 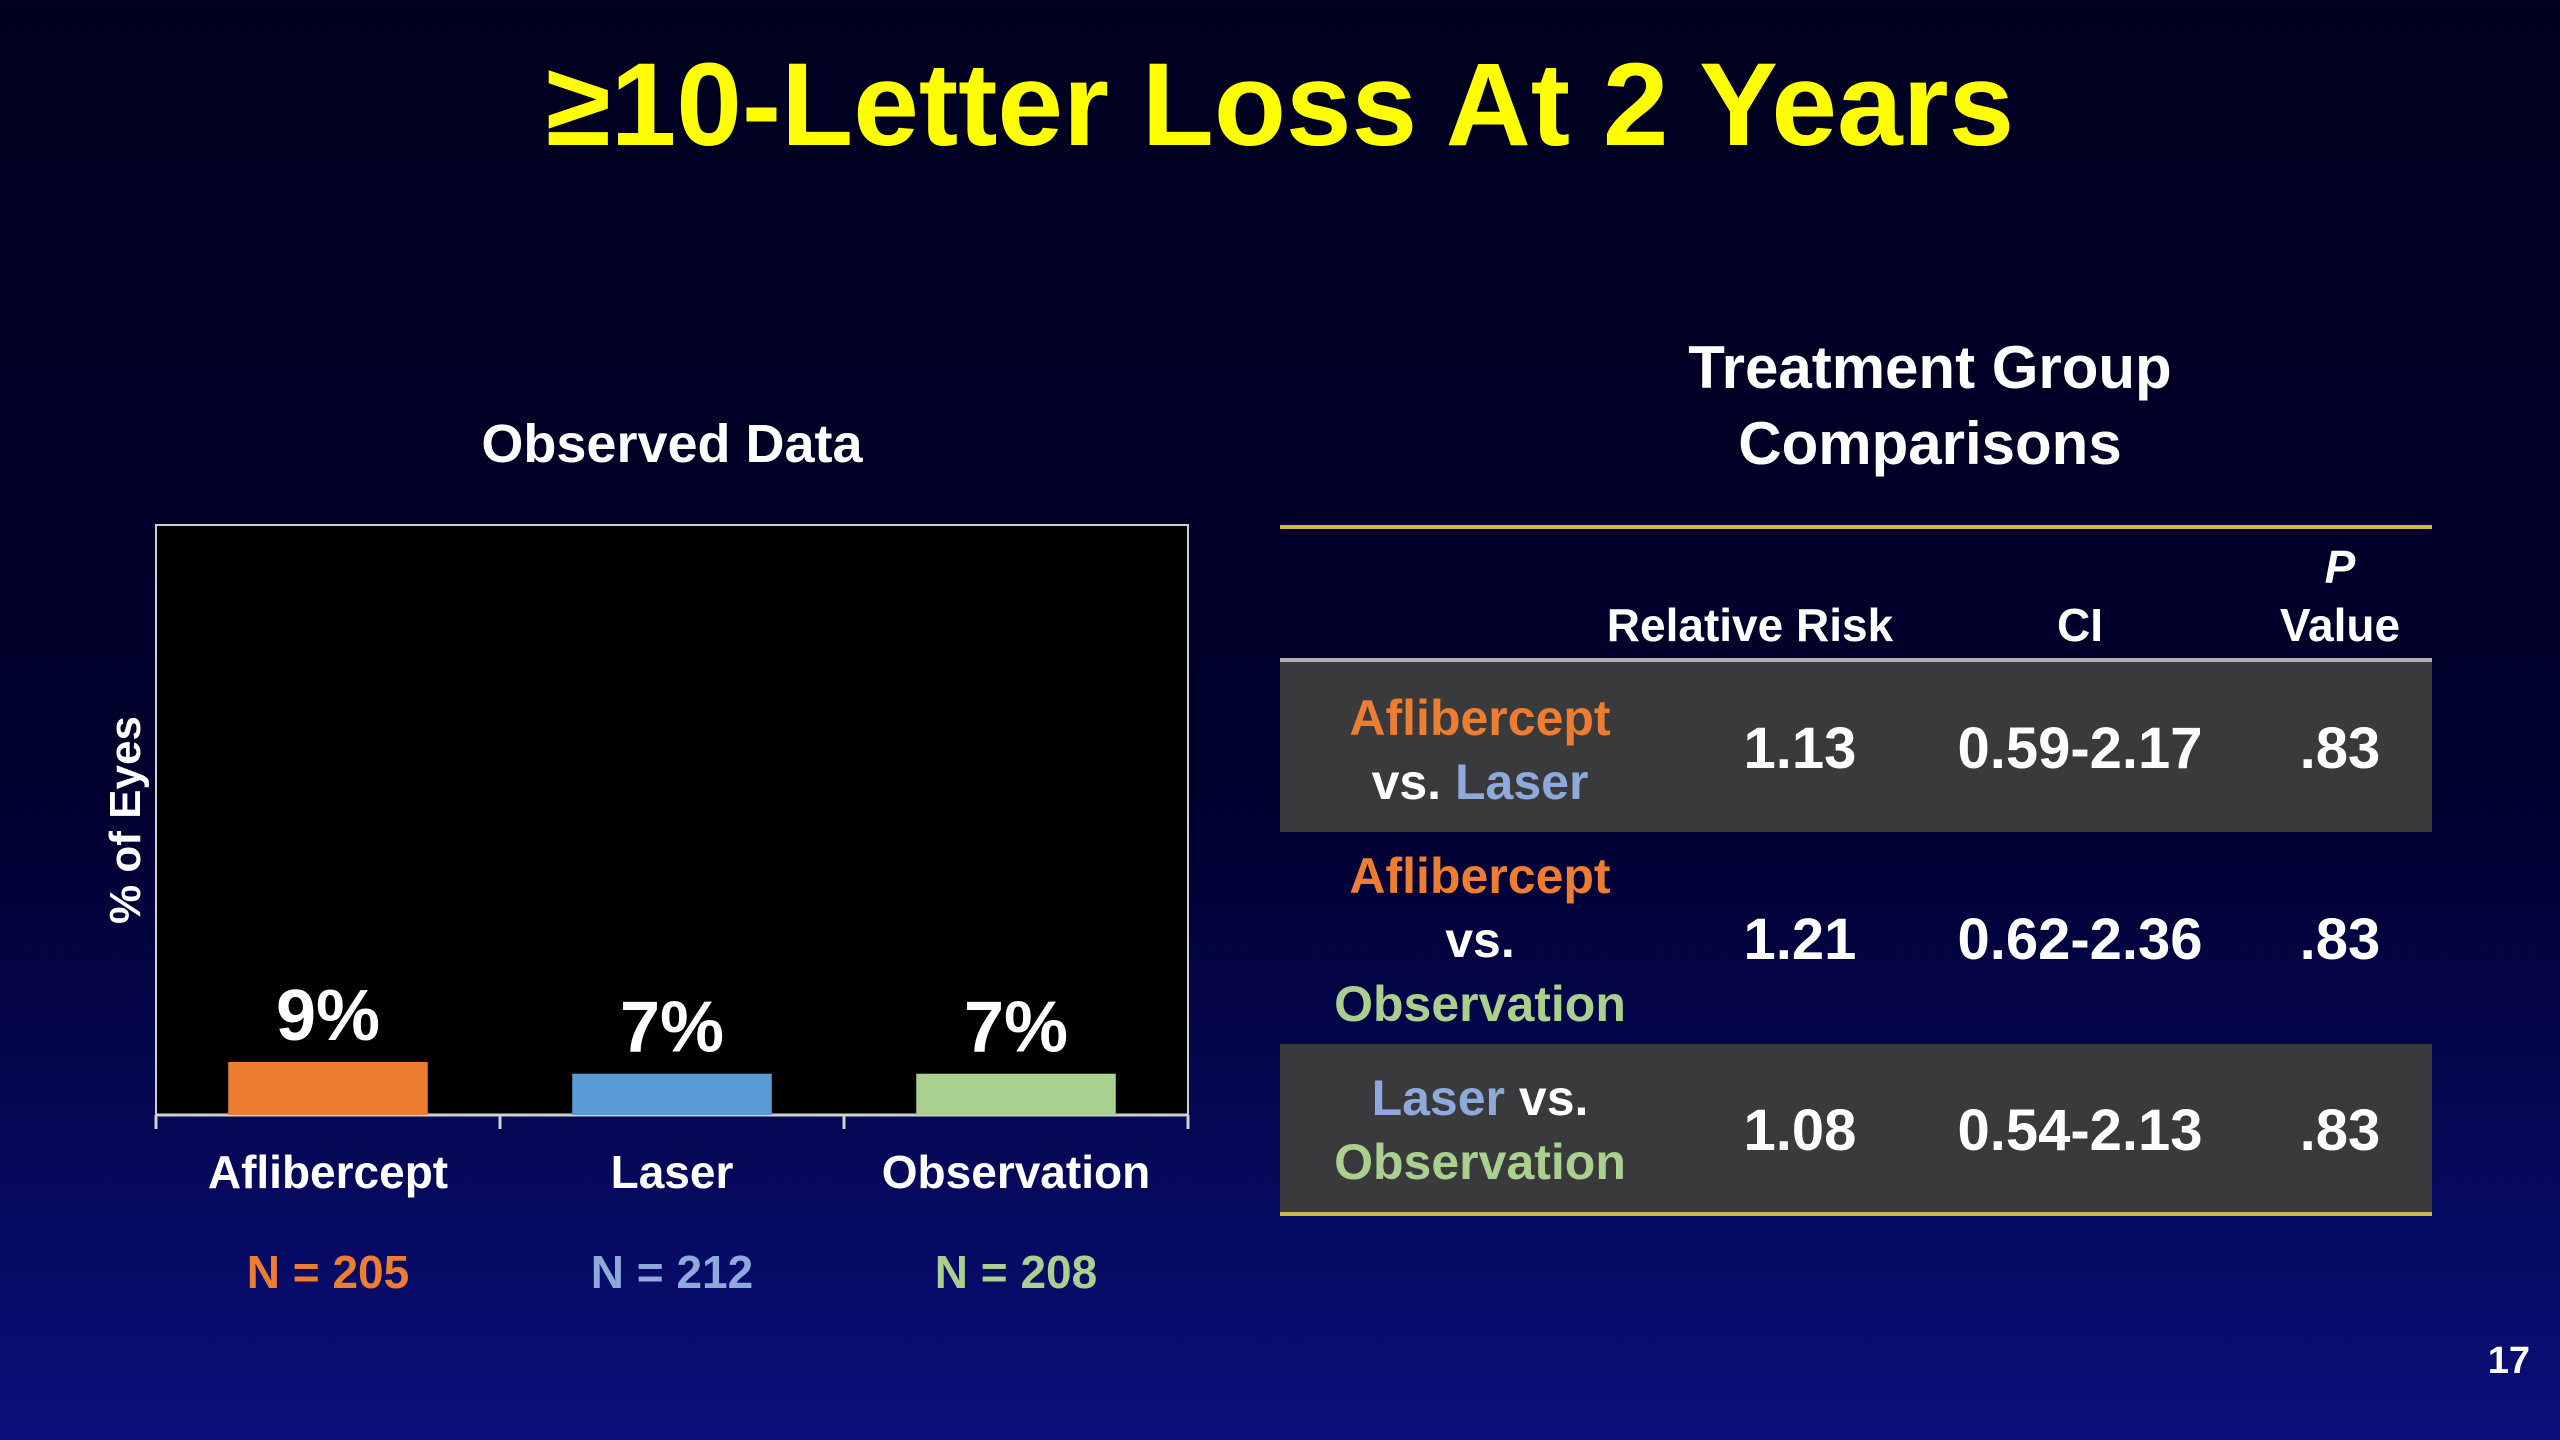 I want to click on col-header-relative-risk: Relative Risk, so click(x=1750, y=625).